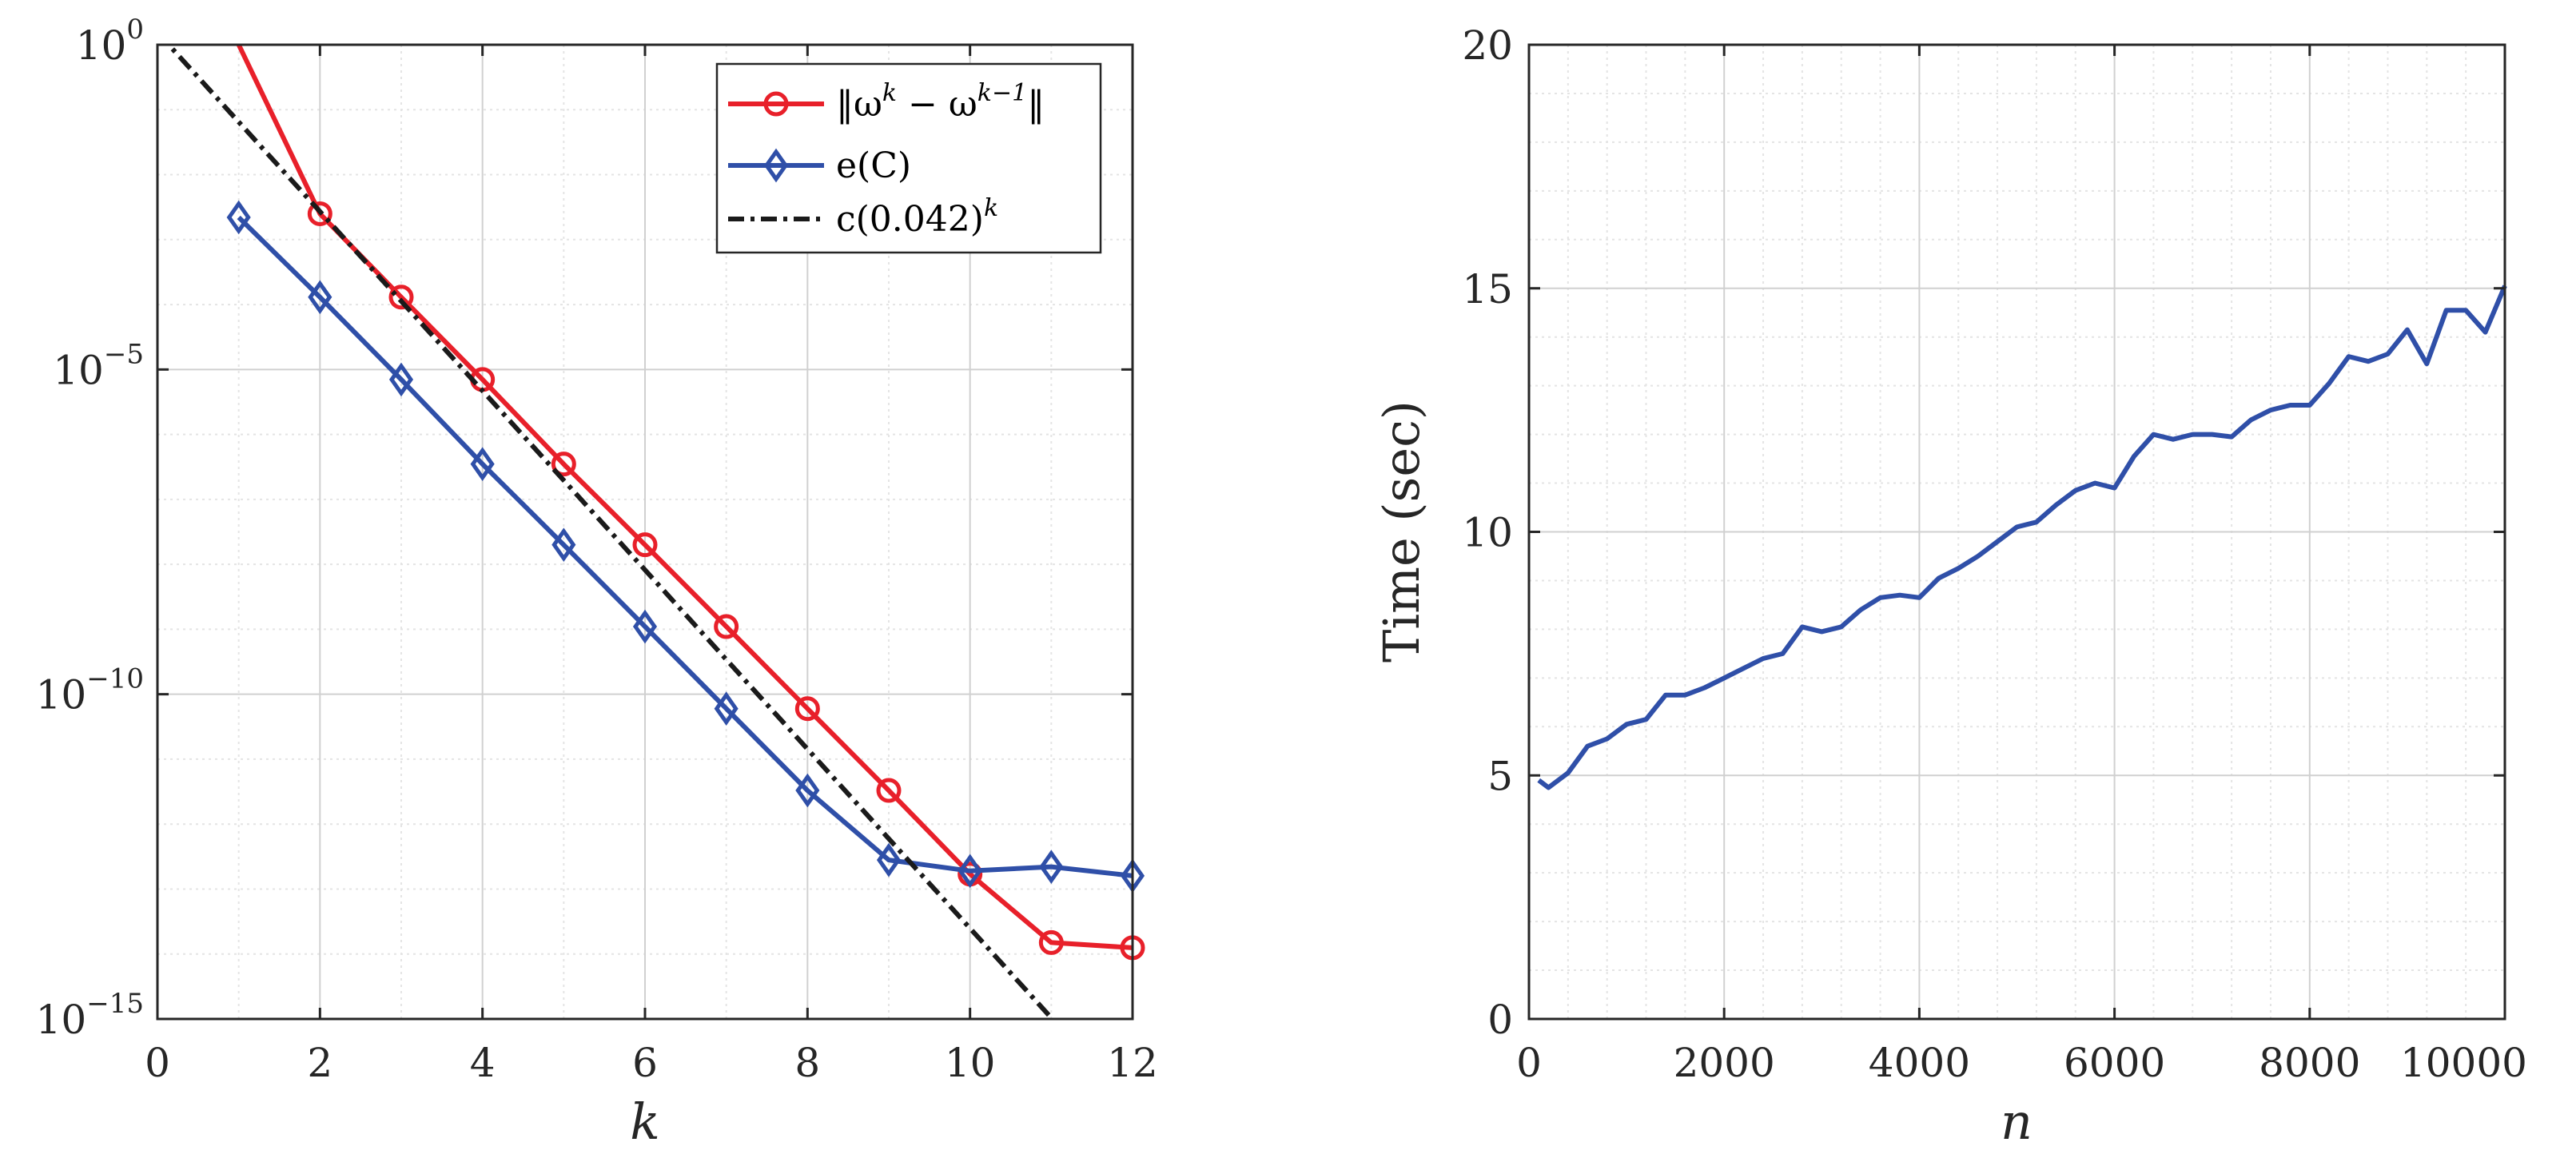 The width and height of the screenshot is (2576, 1170). Describe the element at coordinates (873, 166) in the screenshot. I see `legend-label-e-of-c: e(C)` at that location.